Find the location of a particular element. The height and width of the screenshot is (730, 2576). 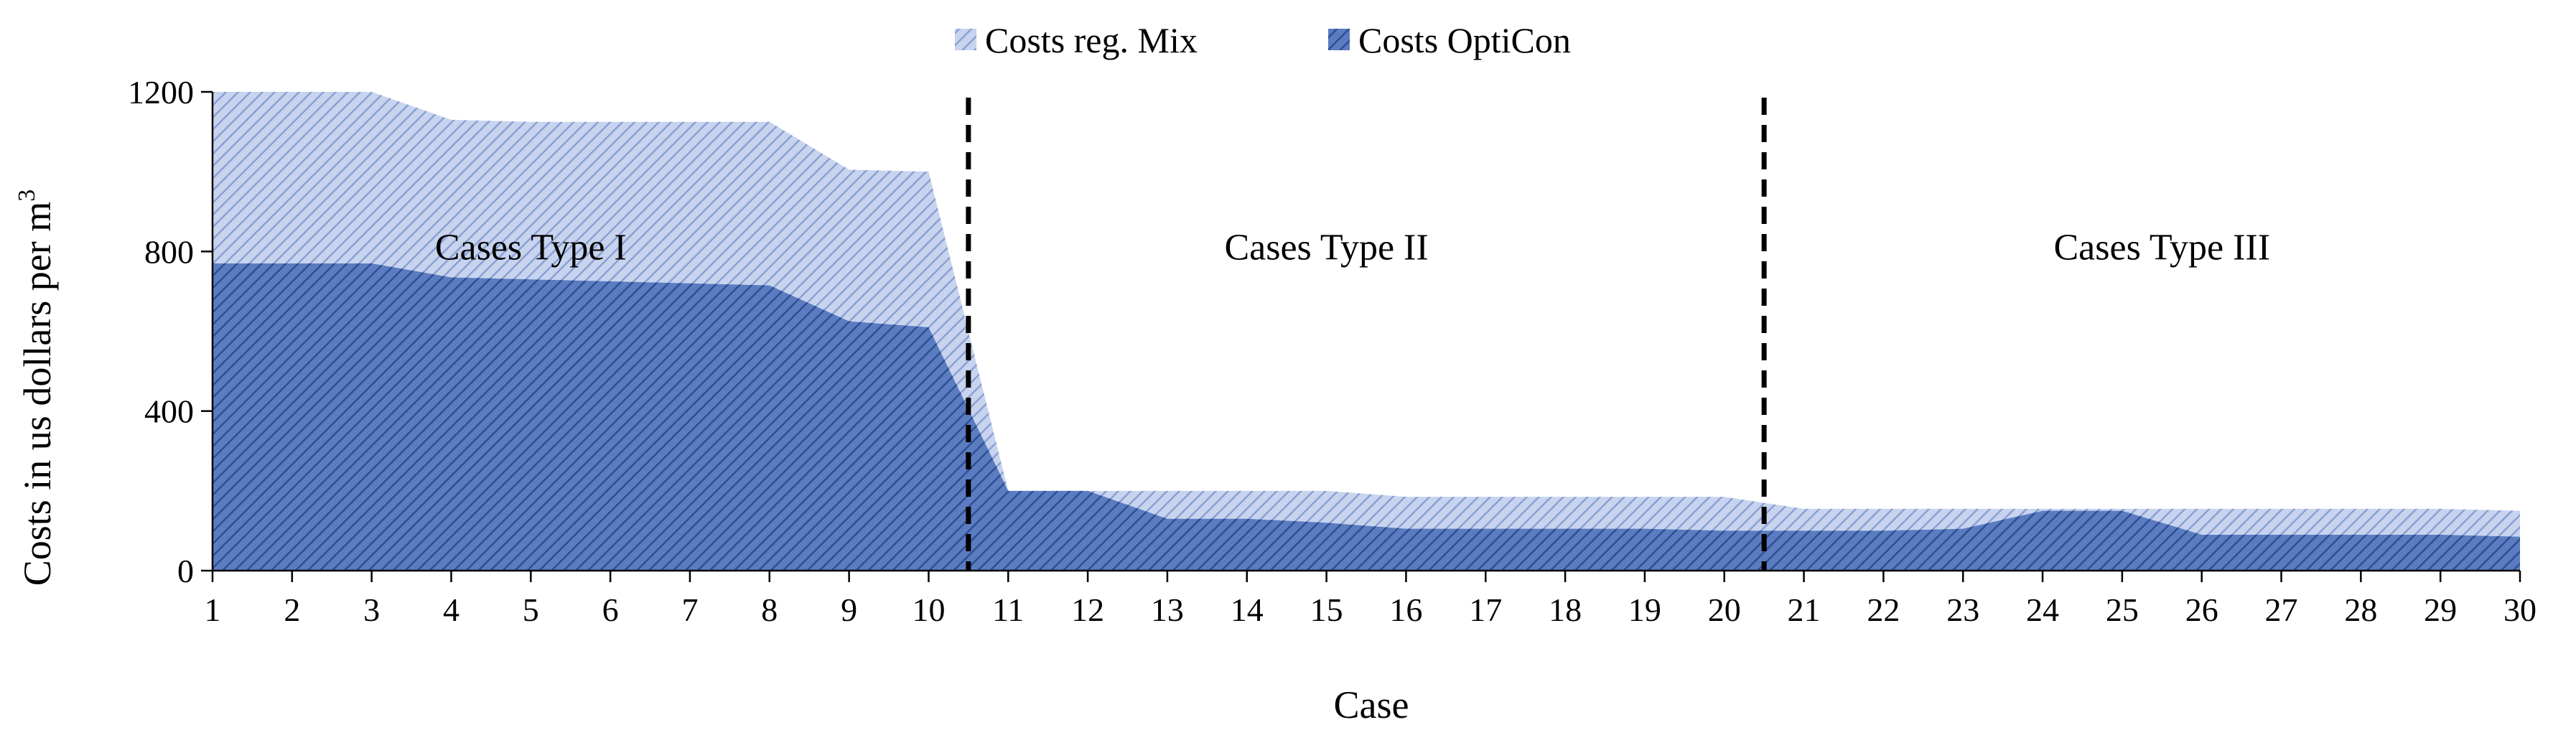

x-tick-label-2: 2 is located at coordinates (292, 610).